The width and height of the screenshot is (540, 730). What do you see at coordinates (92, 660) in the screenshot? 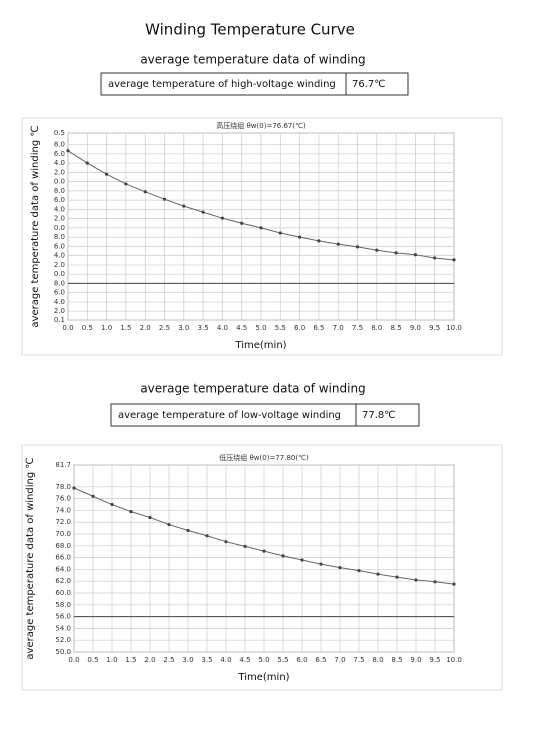
I see `x-tick-label: 0.5` at bounding box center [92, 660].